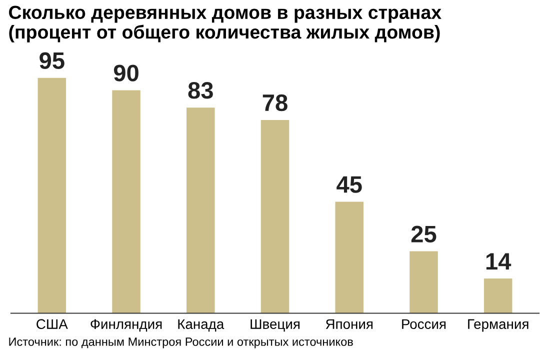 The height and width of the screenshot is (350, 550). Describe the element at coordinates (181, 343) in the screenshot. I see `text: Источник: по данным Минстроя России и открытых источников` at that location.